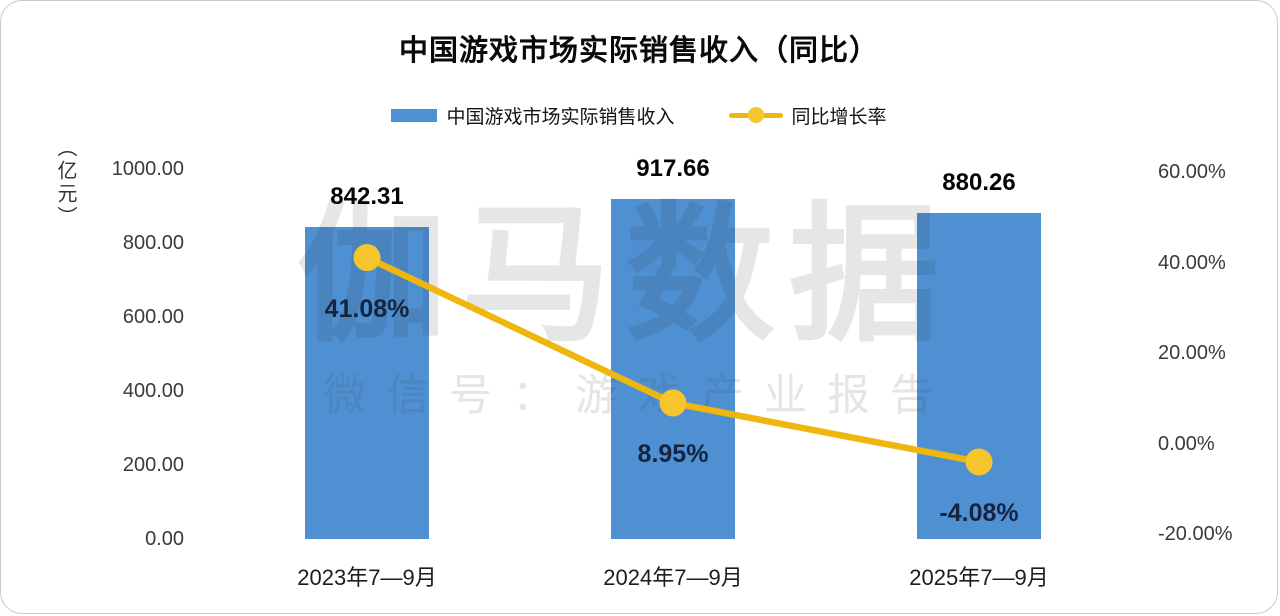 Image resolution: width=1280 pixels, height=616 pixels. I want to click on line-series-swatch-icon, so click(755, 115).